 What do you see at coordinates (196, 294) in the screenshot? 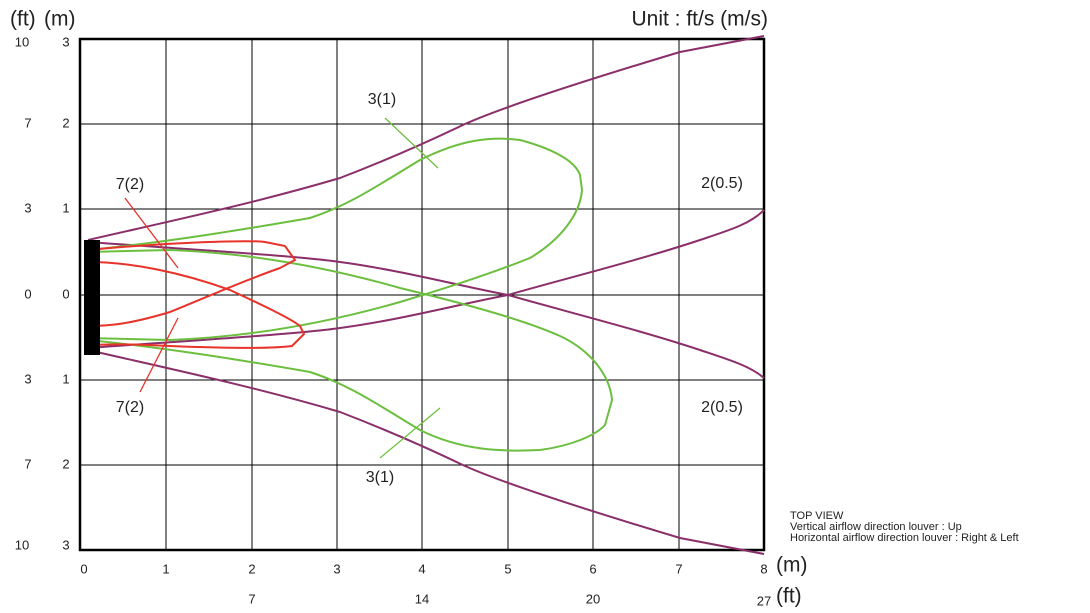
I see `red-curves` at bounding box center [196, 294].